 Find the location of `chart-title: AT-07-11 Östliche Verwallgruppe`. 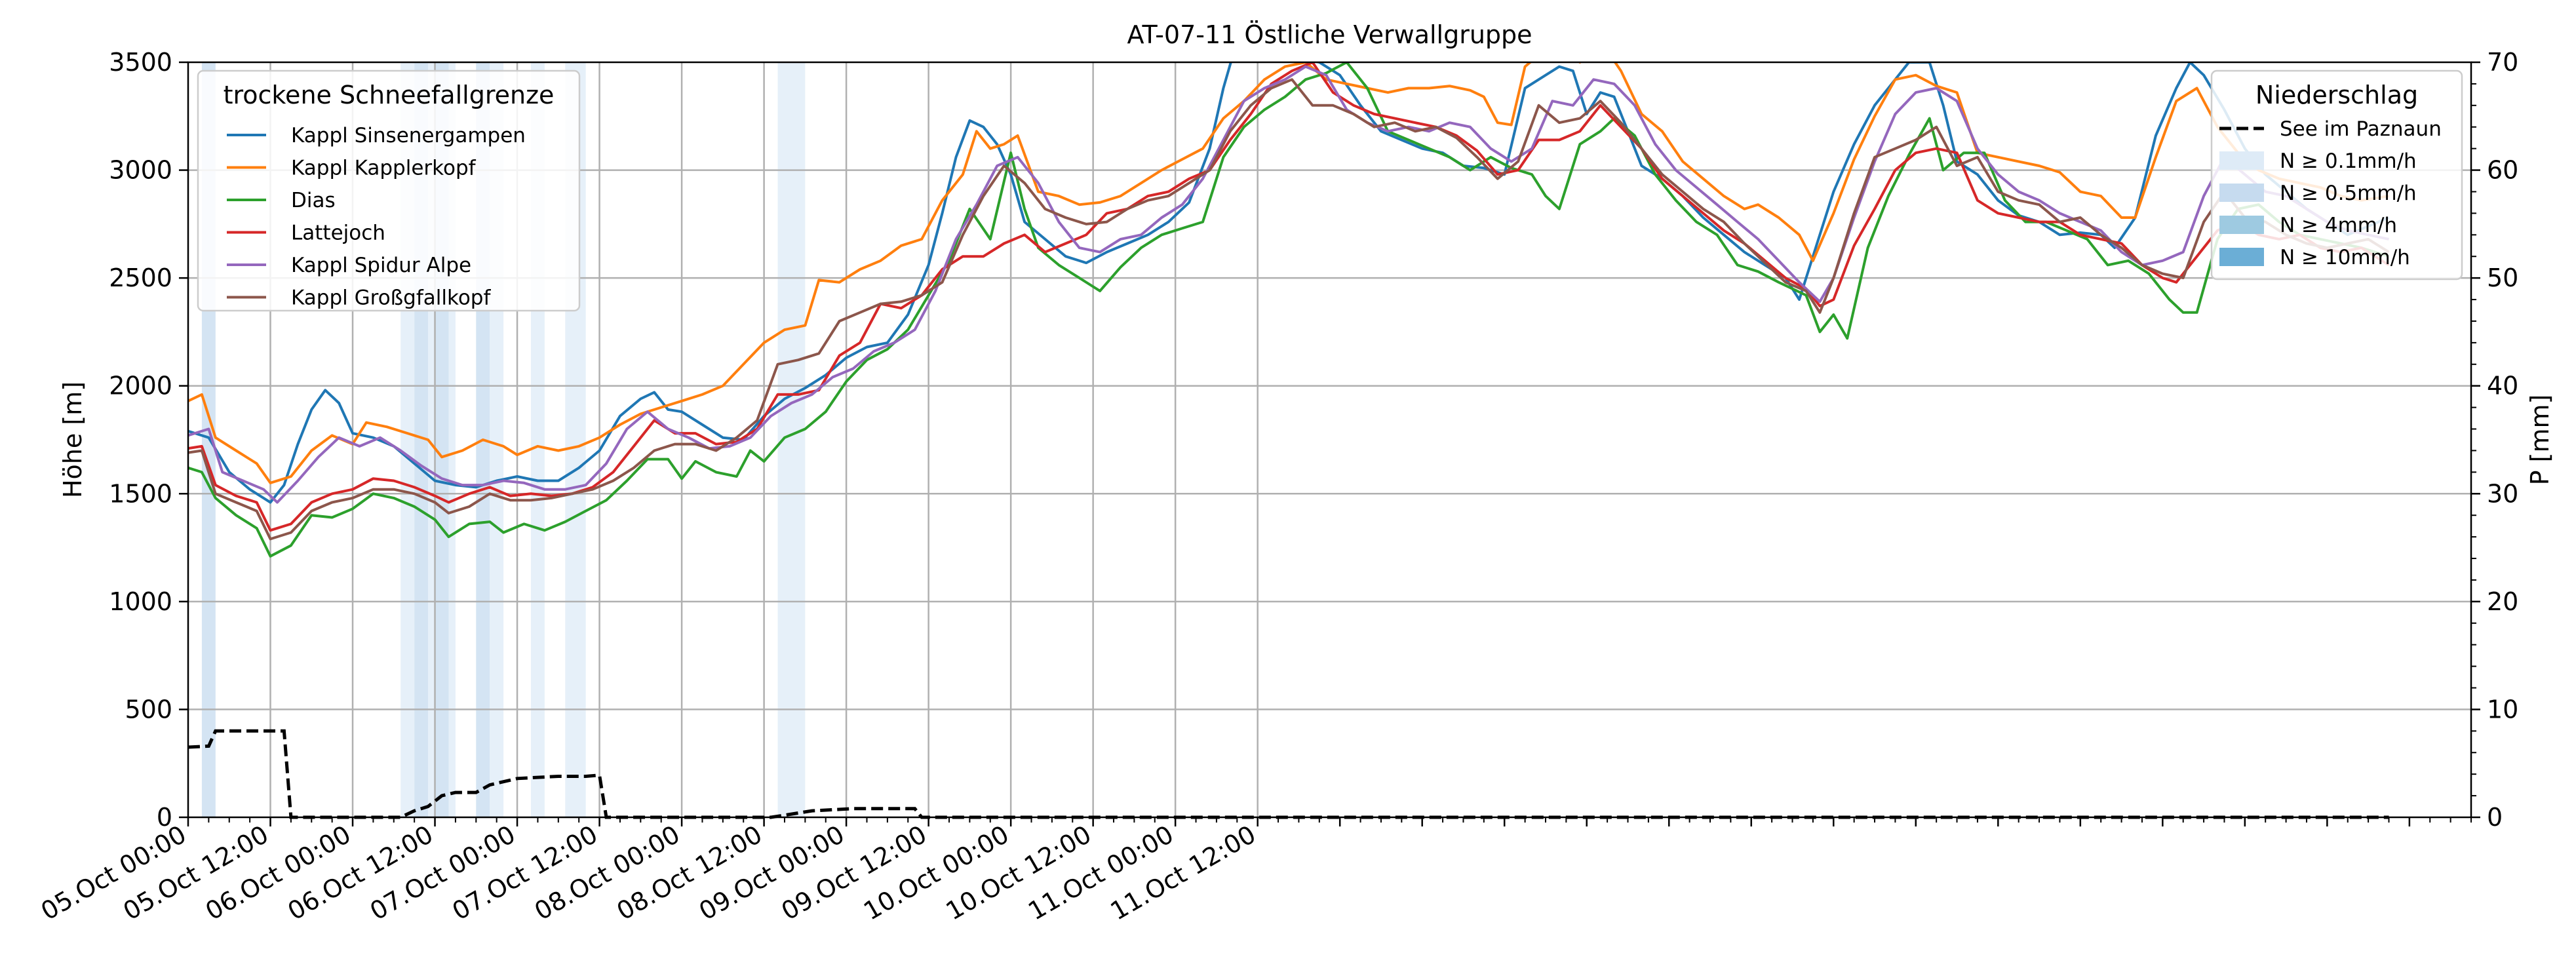

chart-title: AT-07-11 Östliche Verwallgruppe is located at coordinates (1329, 34).